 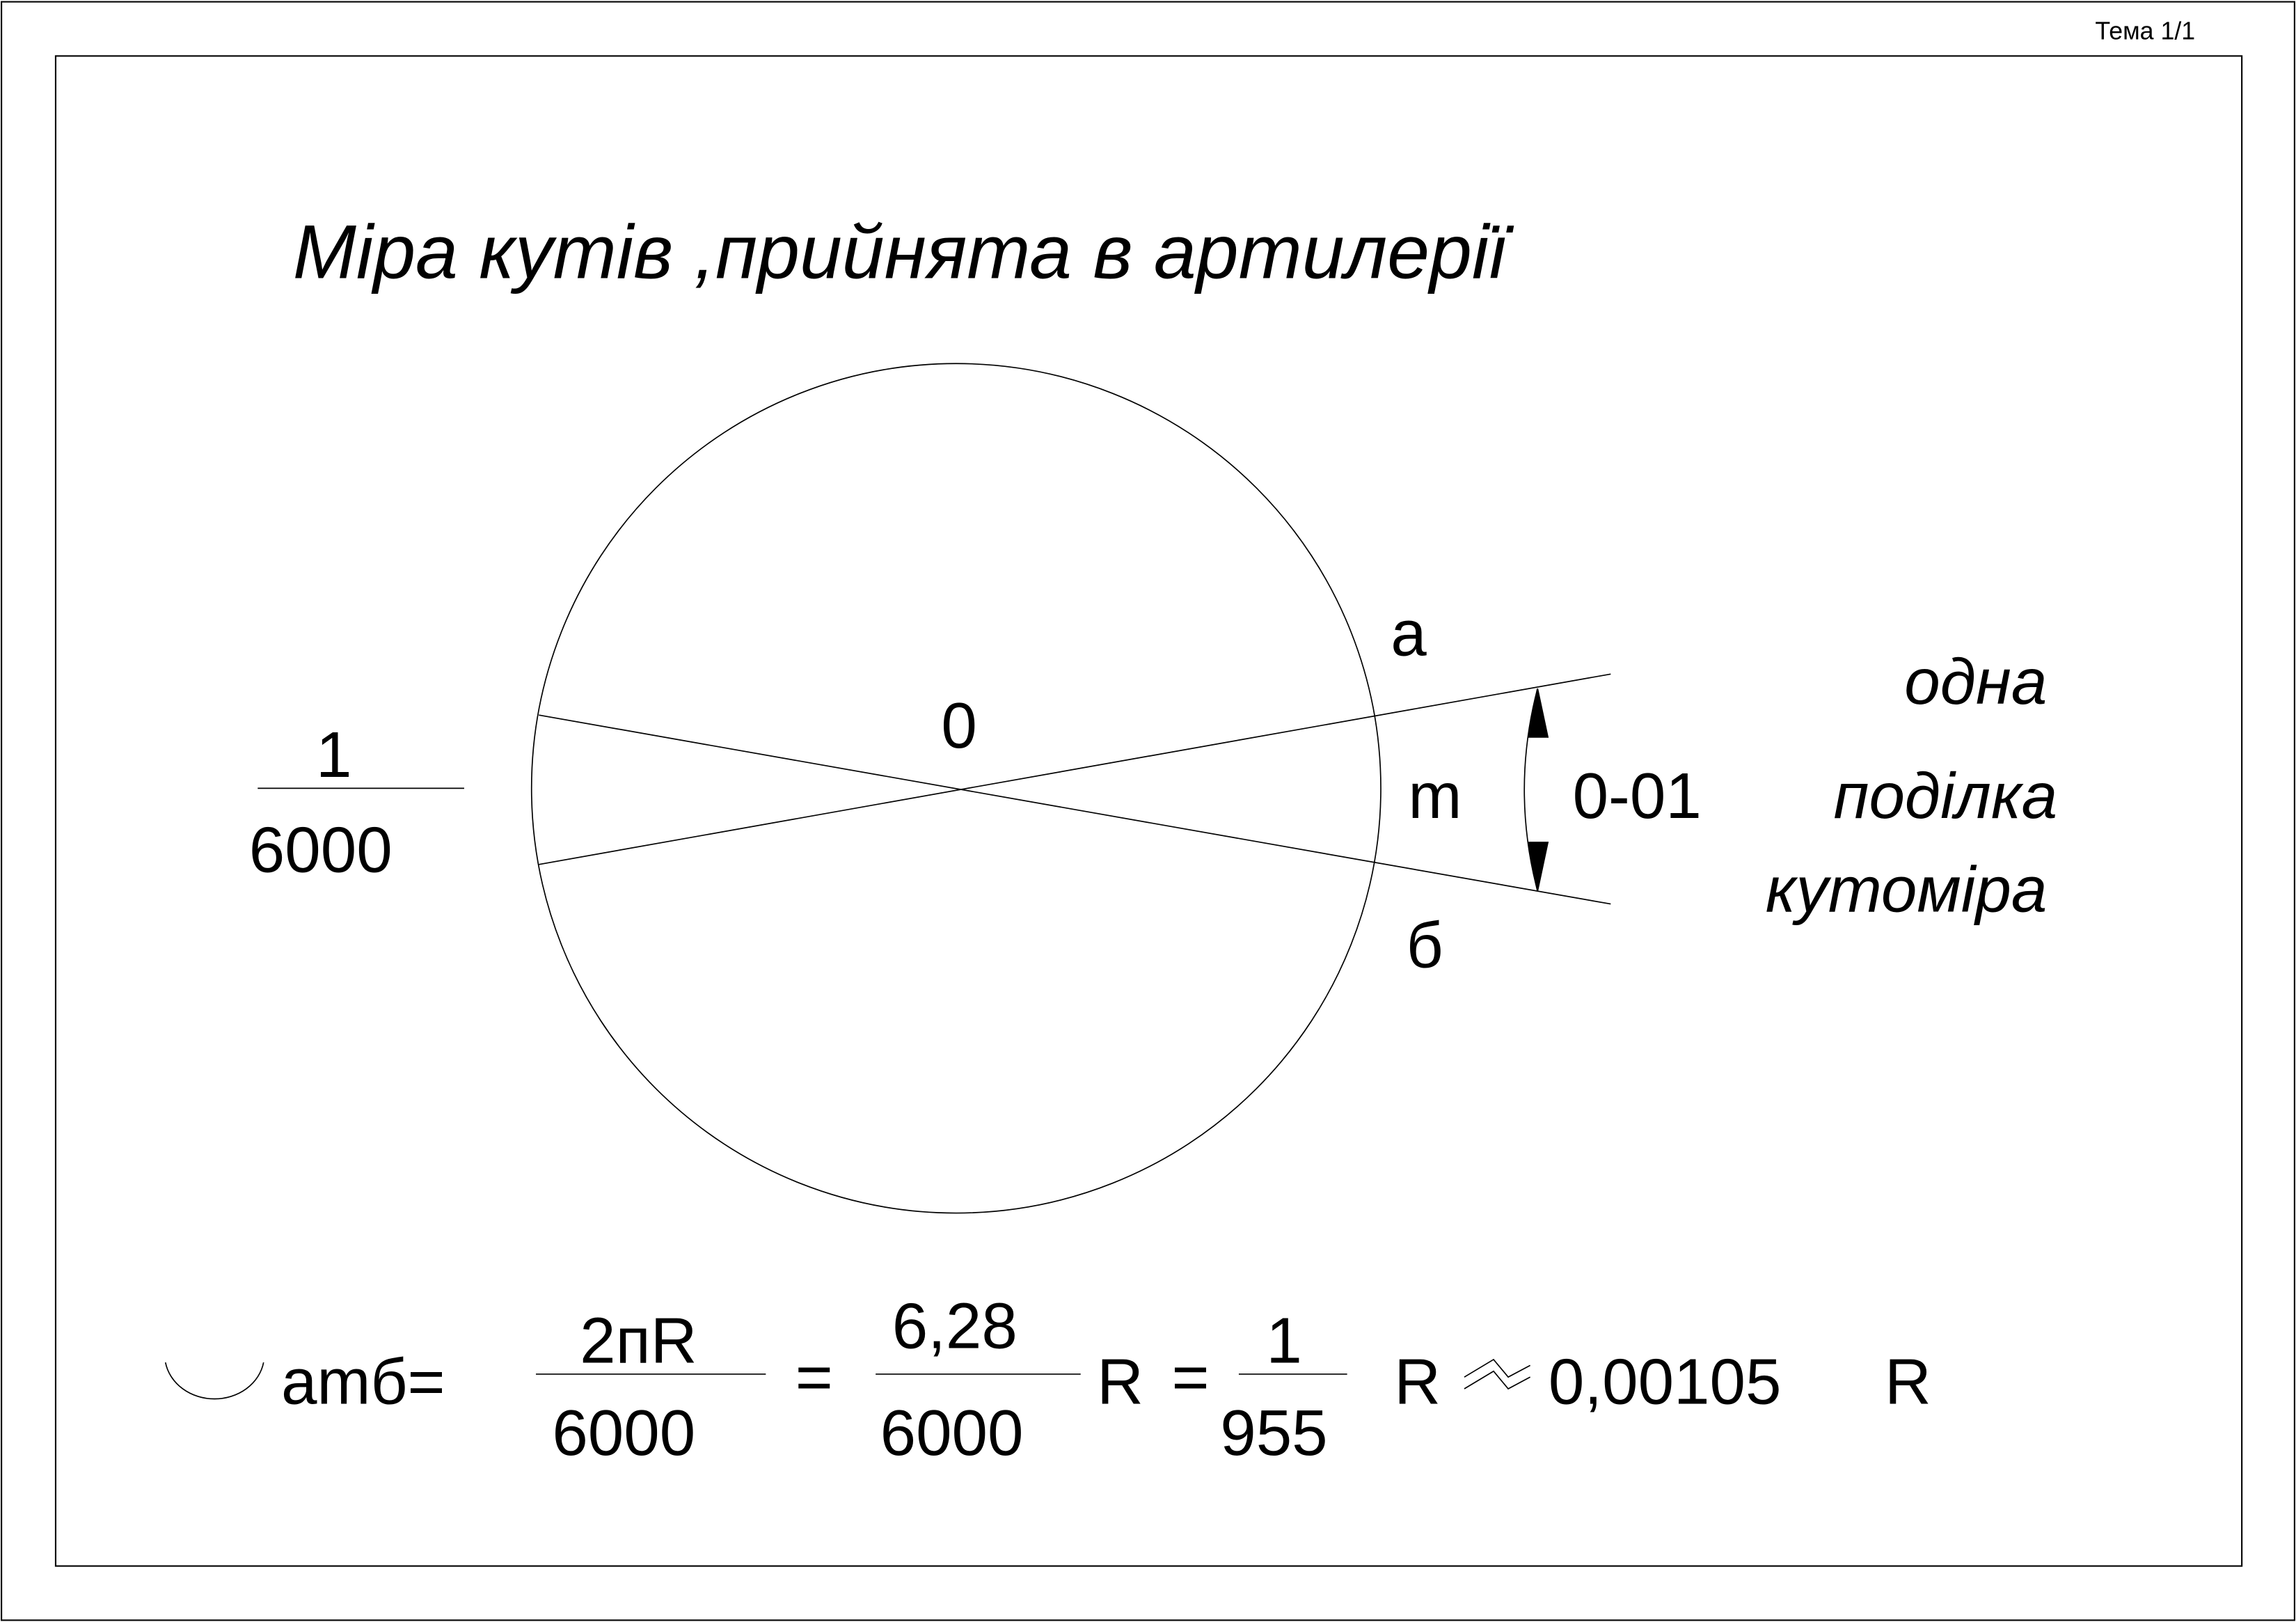 I want to click on numerator: 2пR, so click(x=638, y=1341).